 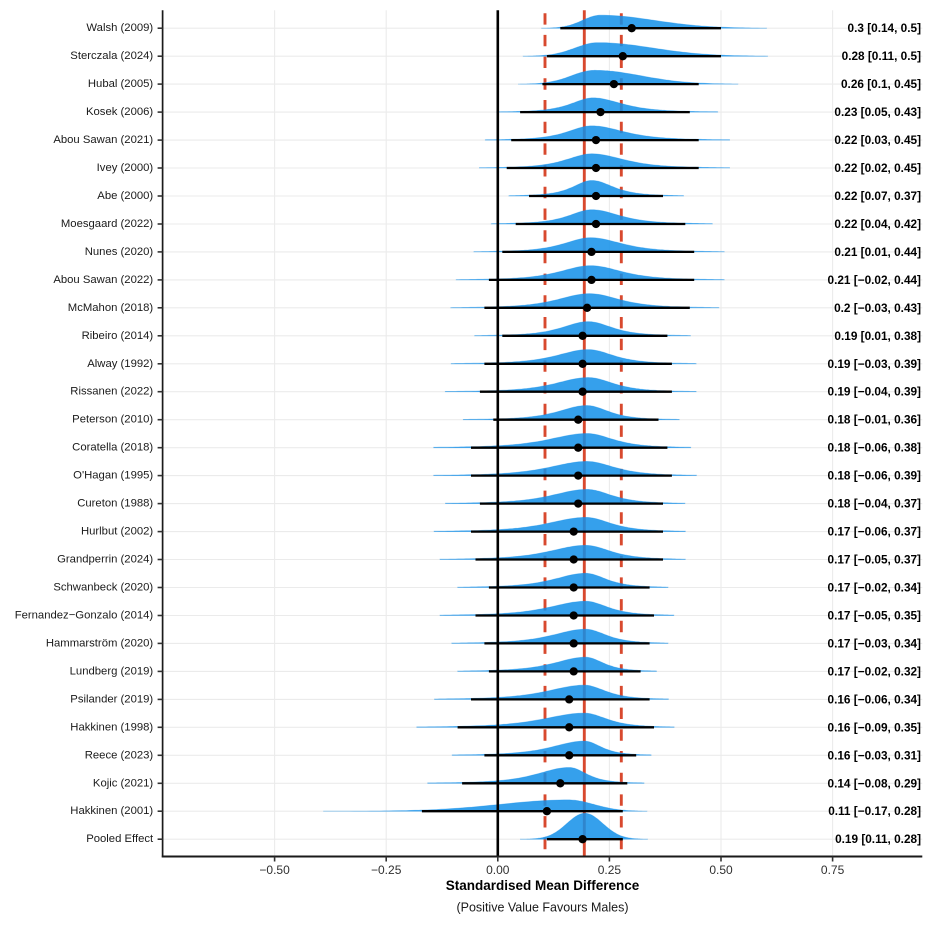 What do you see at coordinates (875, 699) in the screenshot?
I see `svg-text: 0.16 [−0.06, 0.34]` at bounding box center [875, 699].